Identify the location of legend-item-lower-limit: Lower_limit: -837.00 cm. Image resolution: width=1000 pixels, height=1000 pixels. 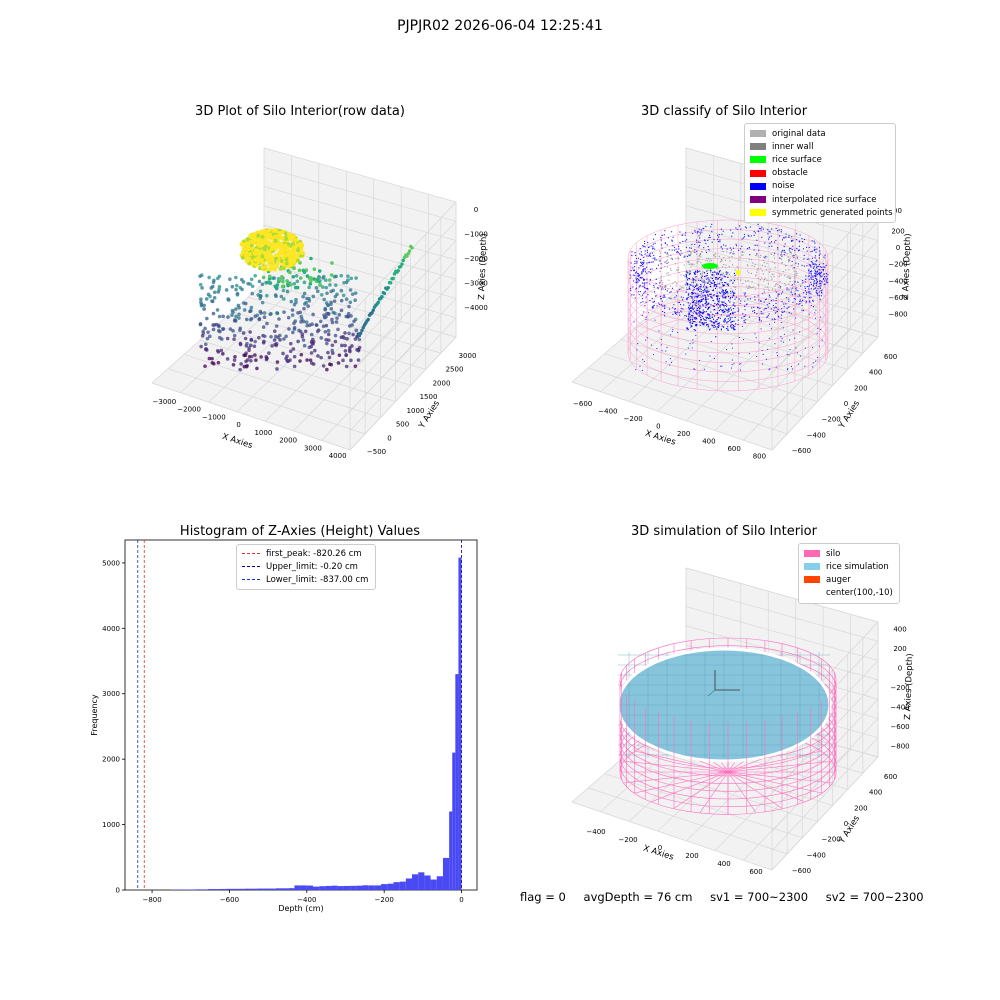
(306, 579).